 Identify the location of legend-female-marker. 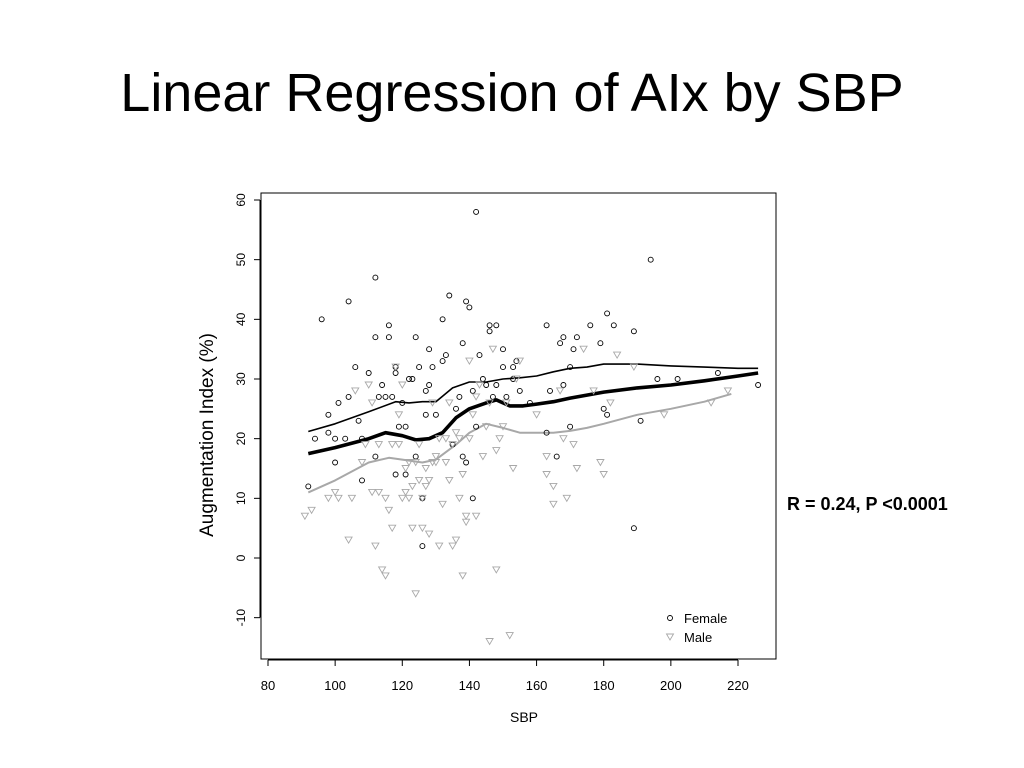
(670, 618).